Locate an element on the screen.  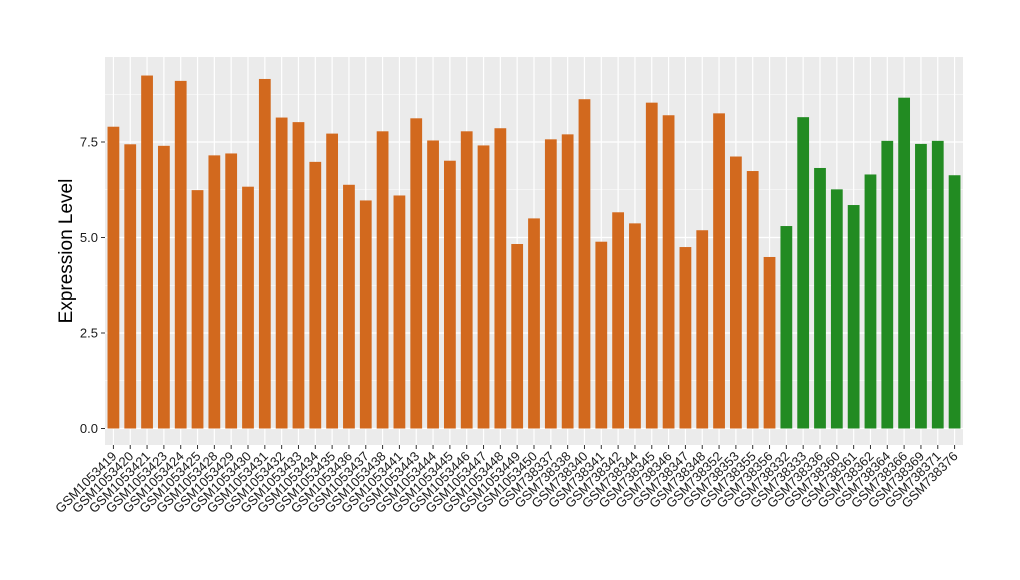
y-axis: 0.0 2.5 5.0 7.5 is located at coordinates (92, 285).